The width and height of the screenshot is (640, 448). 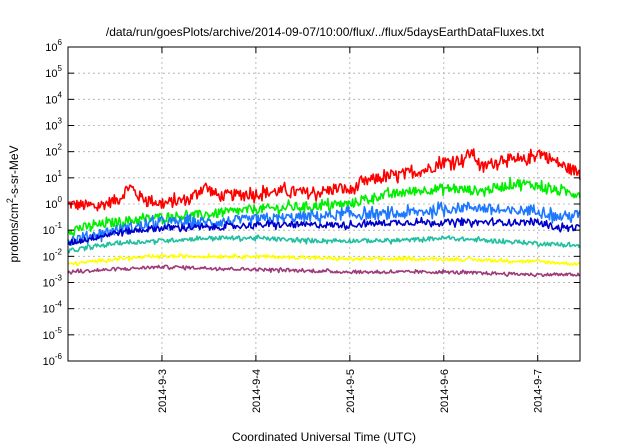 I want to click on y-tick-label: 10², so click(x=53, y=151).